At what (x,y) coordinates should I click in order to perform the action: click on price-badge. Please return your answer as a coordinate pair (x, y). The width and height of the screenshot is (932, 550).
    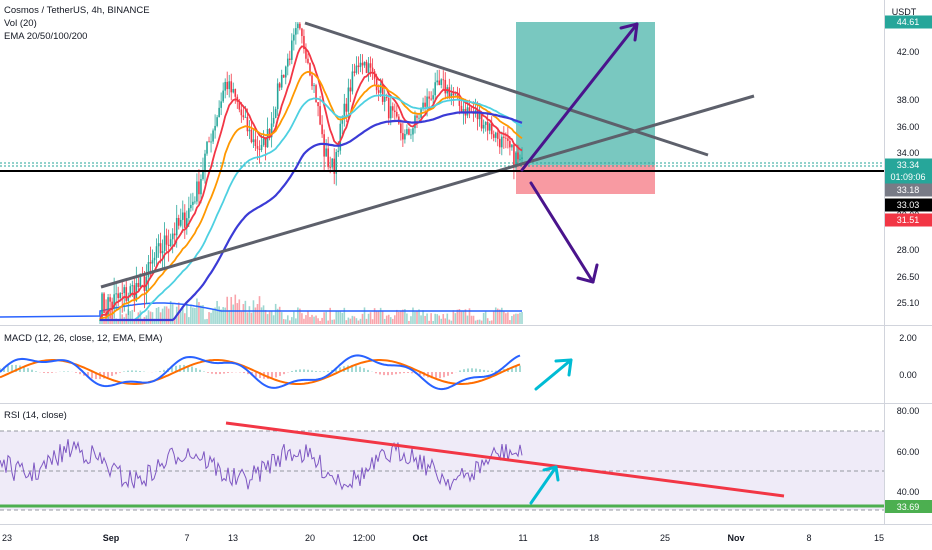
    Looking at the image, I should click on (908, 220).